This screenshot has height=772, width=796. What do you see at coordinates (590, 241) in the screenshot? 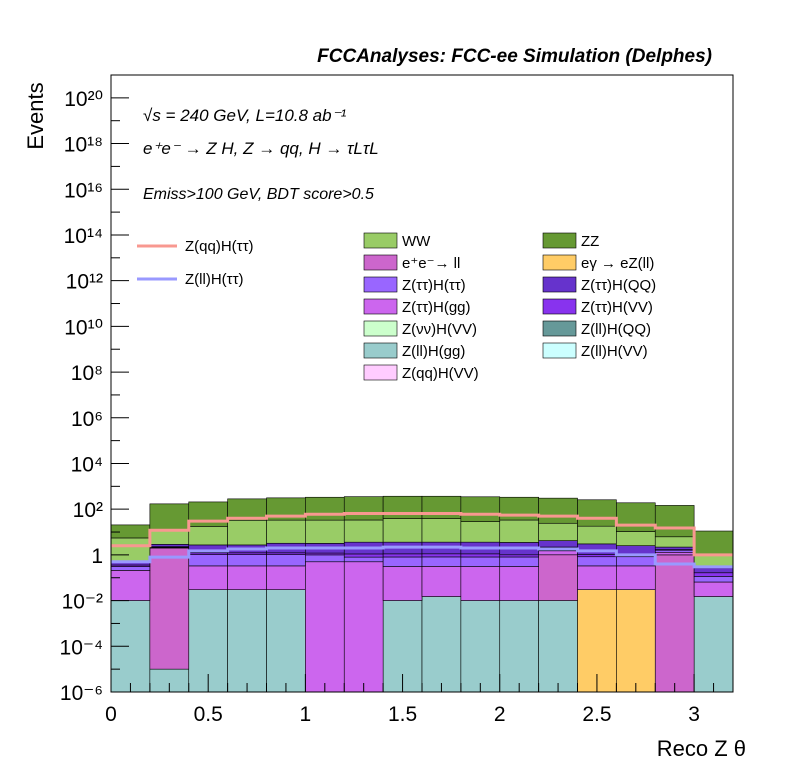
I see `legend-label: ZZ` at bounding box center [590, 241].